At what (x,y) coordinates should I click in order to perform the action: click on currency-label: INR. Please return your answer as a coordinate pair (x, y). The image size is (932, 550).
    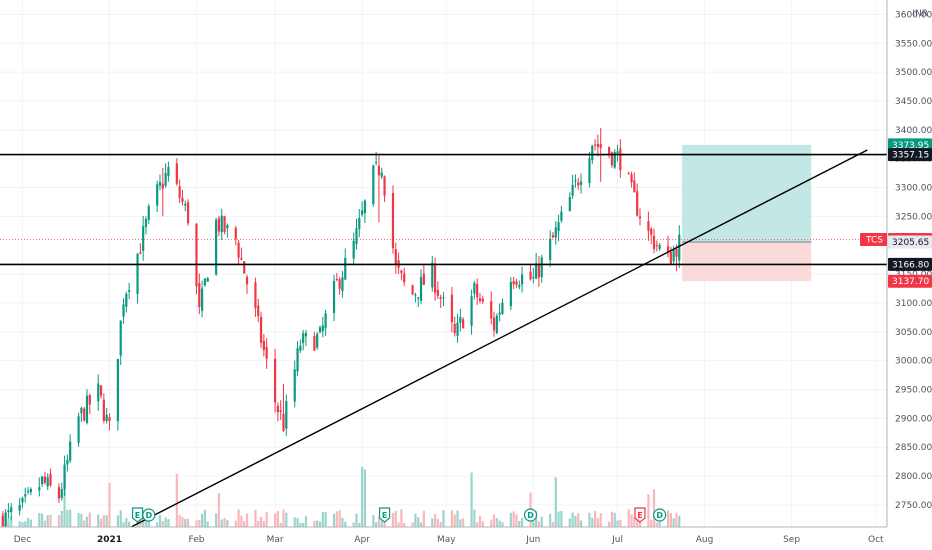
    Looking at the image, I should click on (920, 14).